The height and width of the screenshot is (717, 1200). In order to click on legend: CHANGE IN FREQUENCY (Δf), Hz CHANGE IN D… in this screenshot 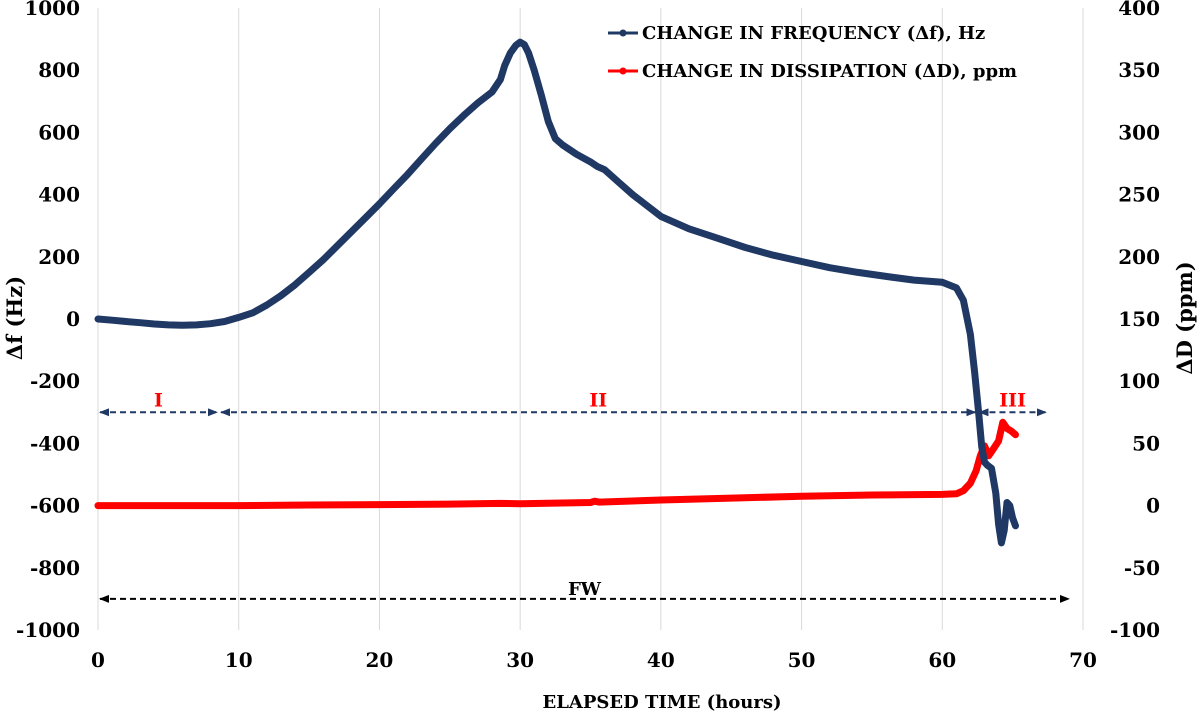, I will do `click(812, 52)`.